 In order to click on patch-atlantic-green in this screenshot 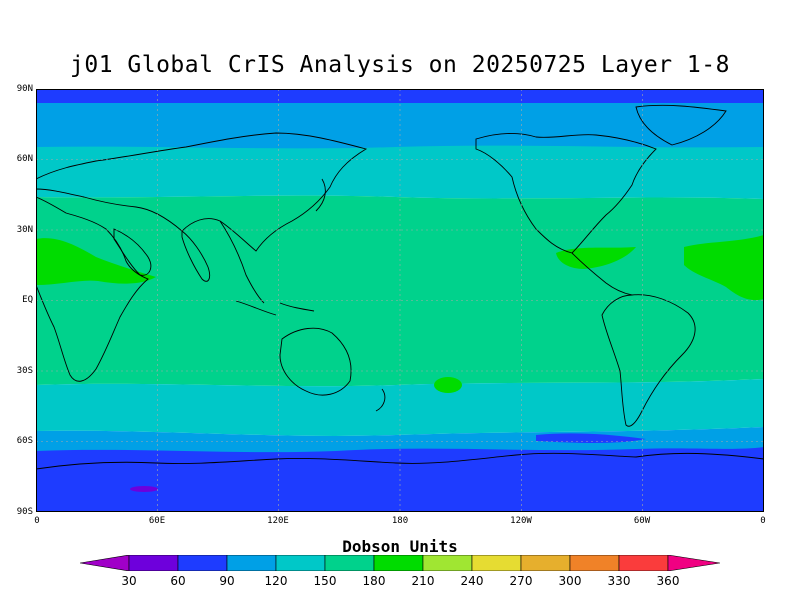, I will do `click(724, 268)`.